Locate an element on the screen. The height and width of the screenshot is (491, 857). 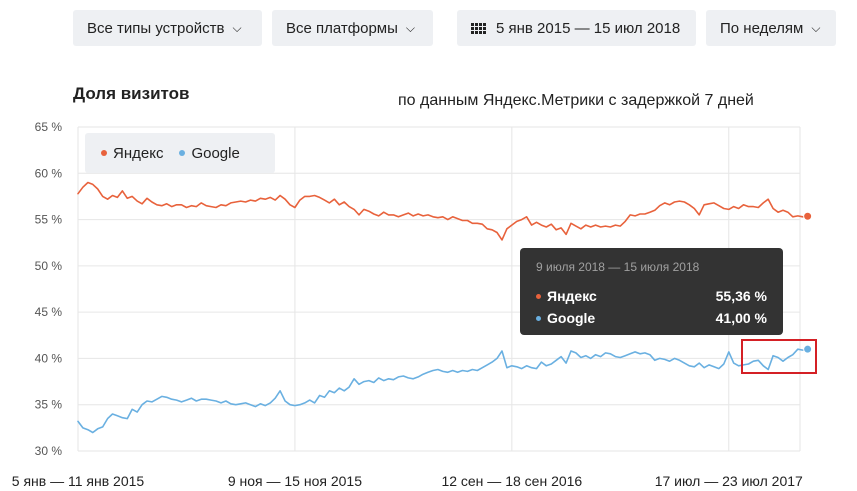
series-line-yandex is located at coordinates (443, 211).